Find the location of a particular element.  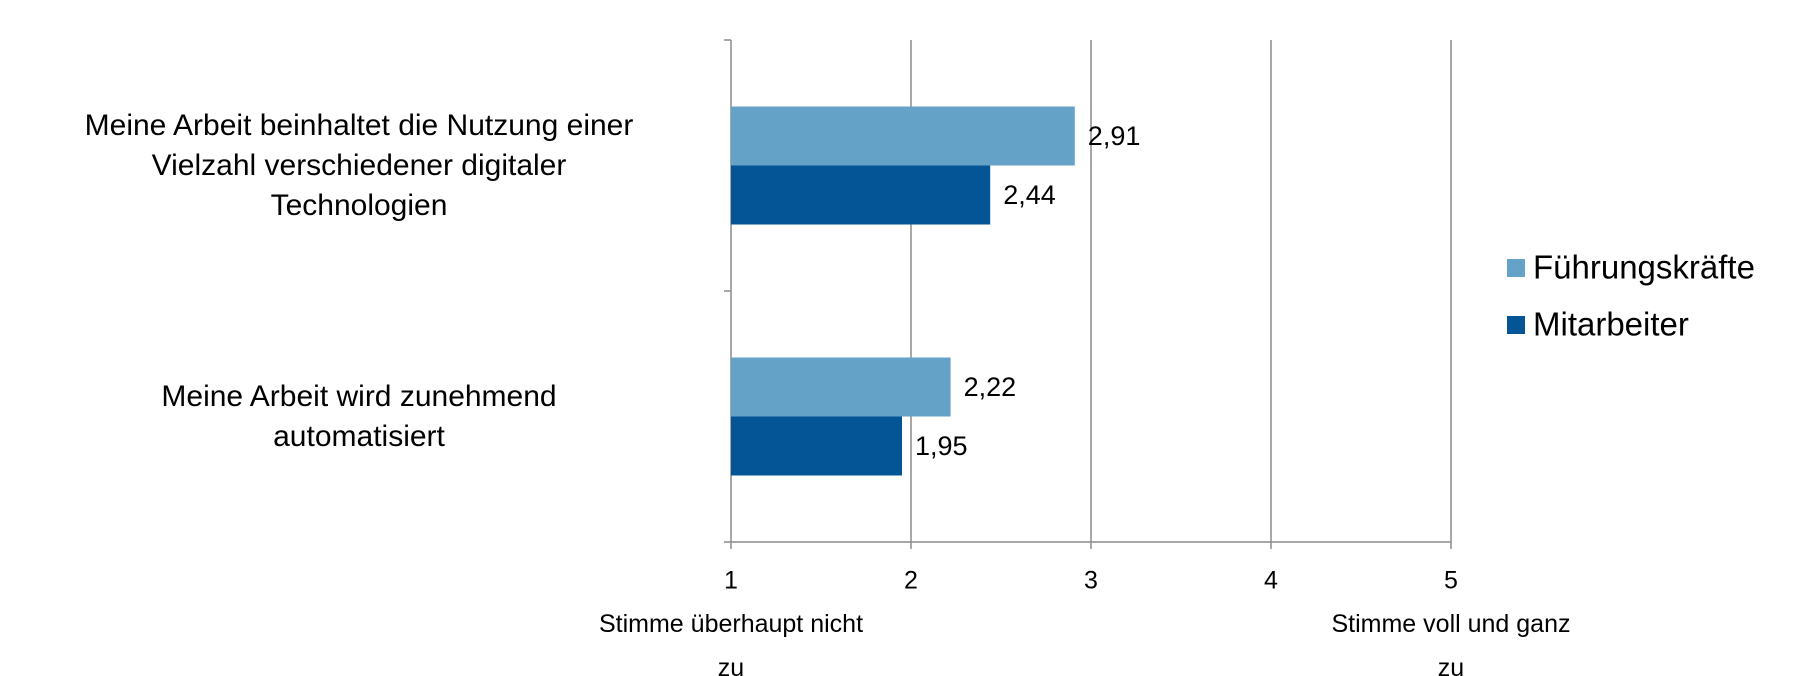

legend-label: Führungskräfte is located at coordinates (1644, 267).